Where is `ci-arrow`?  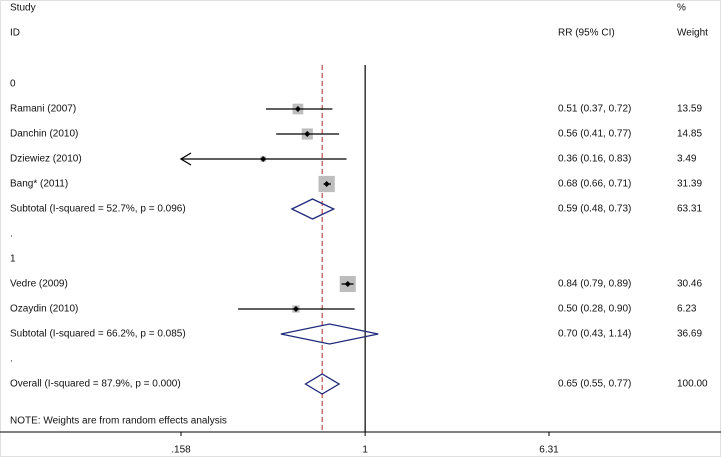 ci-arrow is located at coordinates (185, 159).